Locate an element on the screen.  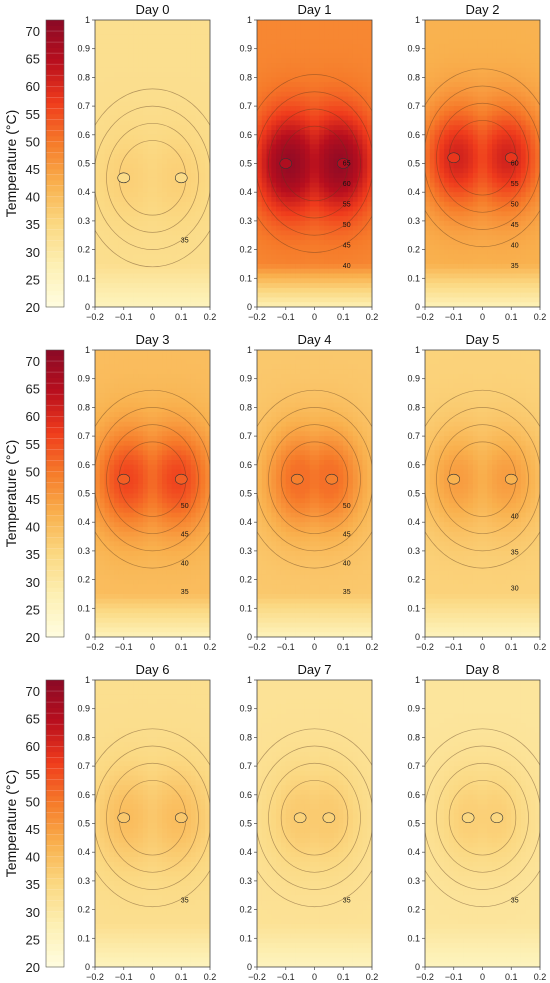
colorbar-band is located at coordinates (55, 524).